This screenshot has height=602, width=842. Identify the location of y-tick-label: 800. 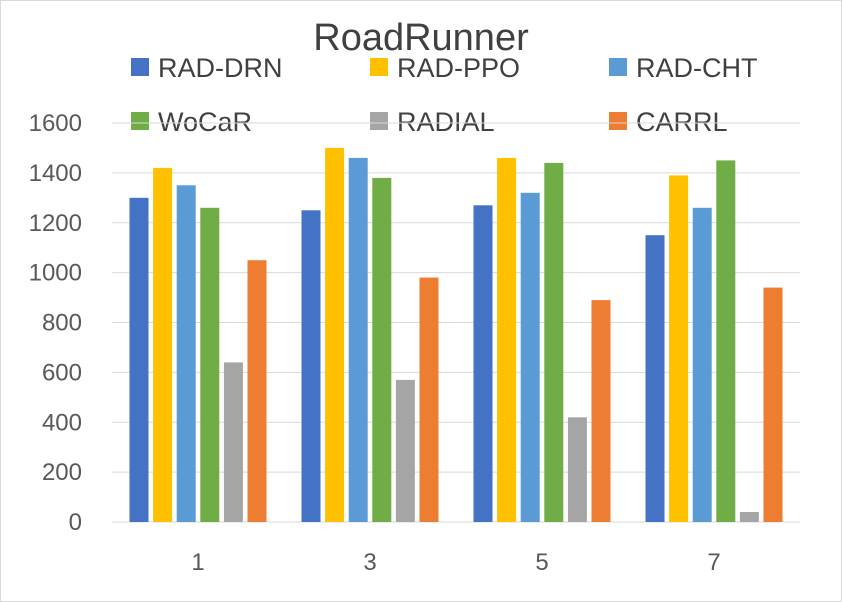
(62, 323).